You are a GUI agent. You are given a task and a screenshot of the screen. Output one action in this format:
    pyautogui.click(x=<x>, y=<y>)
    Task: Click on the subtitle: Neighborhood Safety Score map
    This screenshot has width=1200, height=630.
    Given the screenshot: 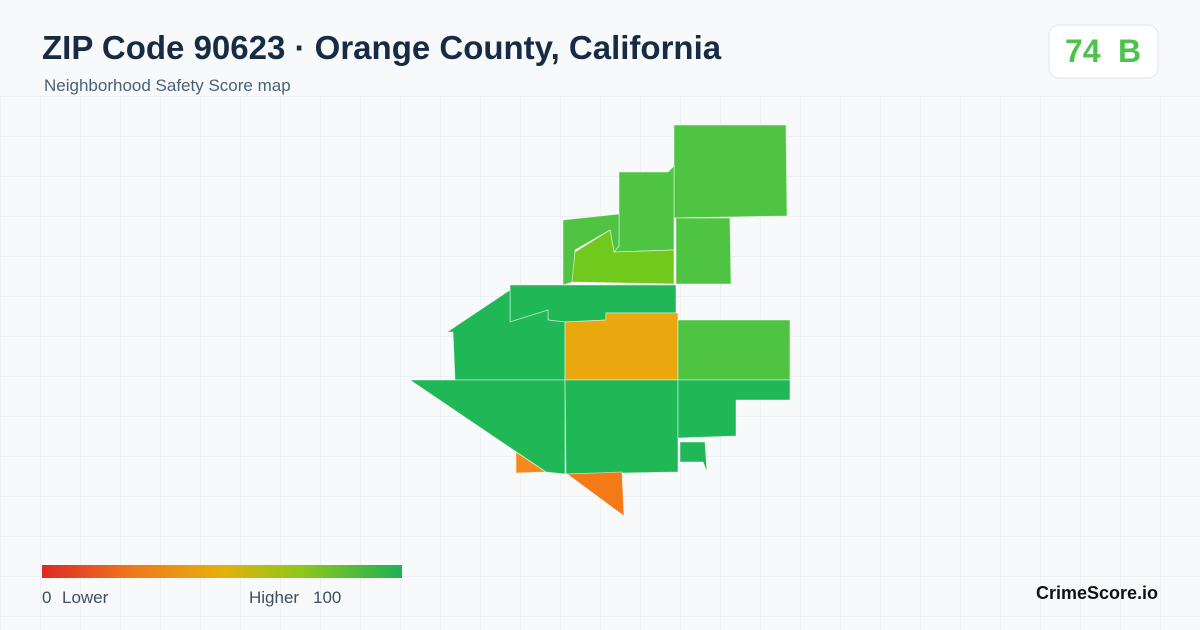 What is the action you would take?
    pyautogui.click(x=167, y=85)
    